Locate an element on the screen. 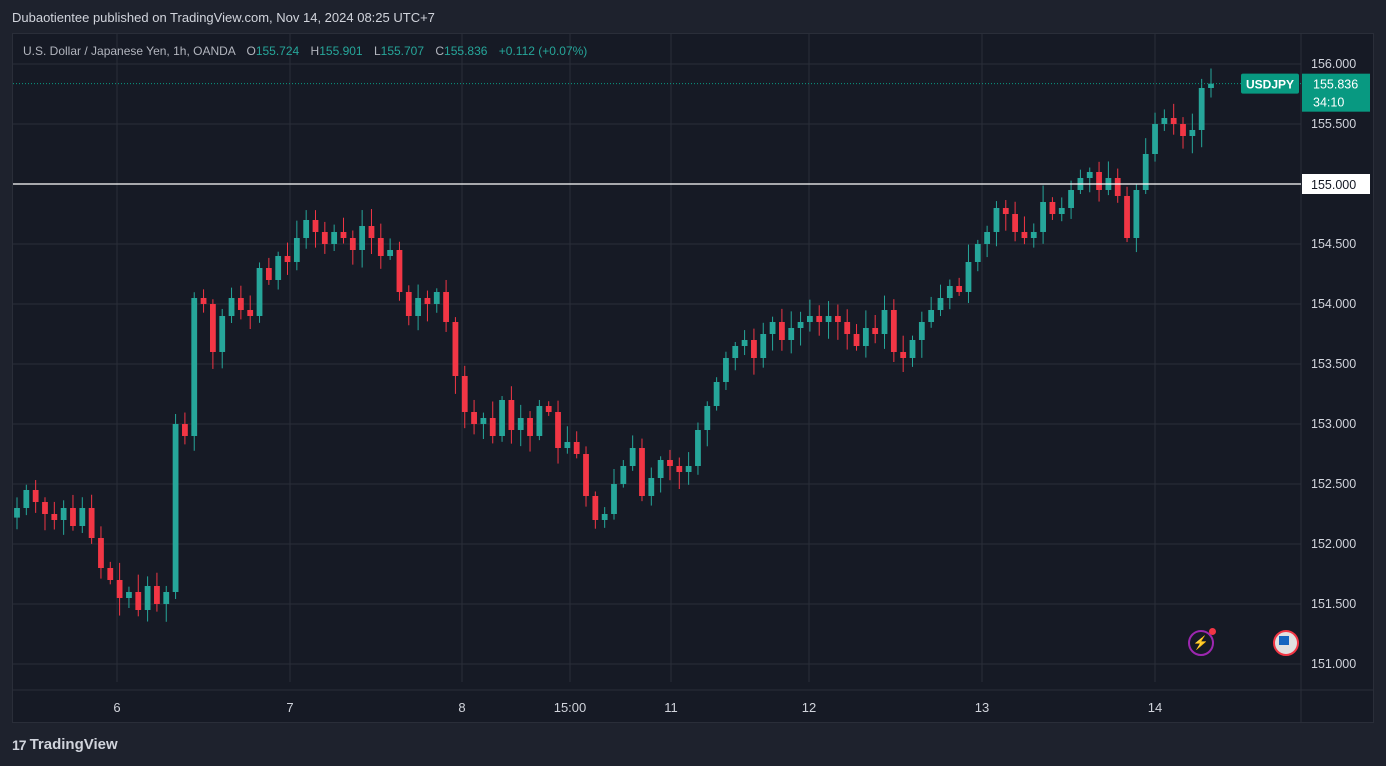  x-tick-label: 7 is located at coordinates (289, 707).